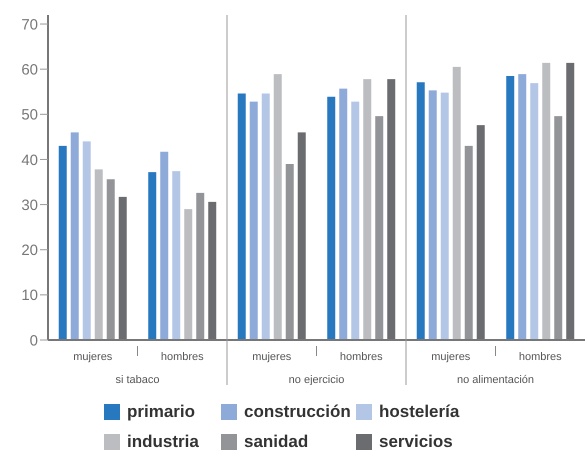 This screenshot has height=464, width=585. What do you see at coordinates (297, 412) in the screenshot?
I see `legend-label: construcción` at bounding box center [297, 412].